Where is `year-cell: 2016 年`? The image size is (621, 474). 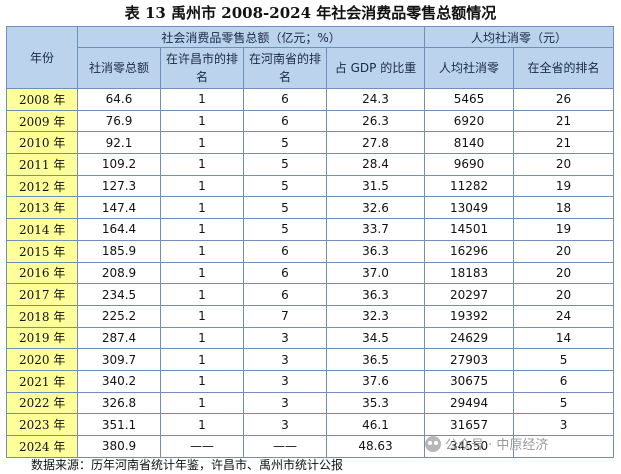
year-cell: 2016 年 is located at coordinates (42, 273).